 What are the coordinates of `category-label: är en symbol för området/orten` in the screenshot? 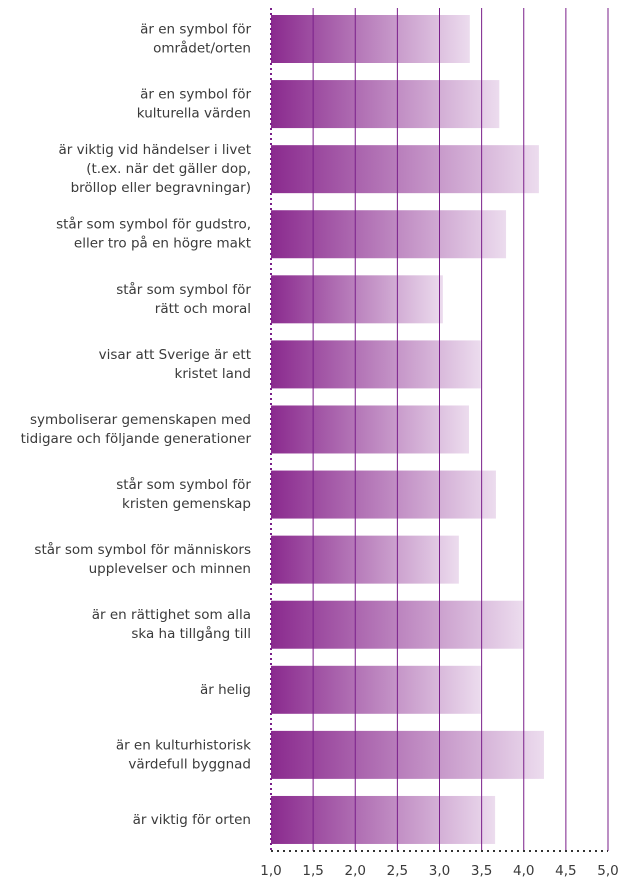 It's located at (195, 39).